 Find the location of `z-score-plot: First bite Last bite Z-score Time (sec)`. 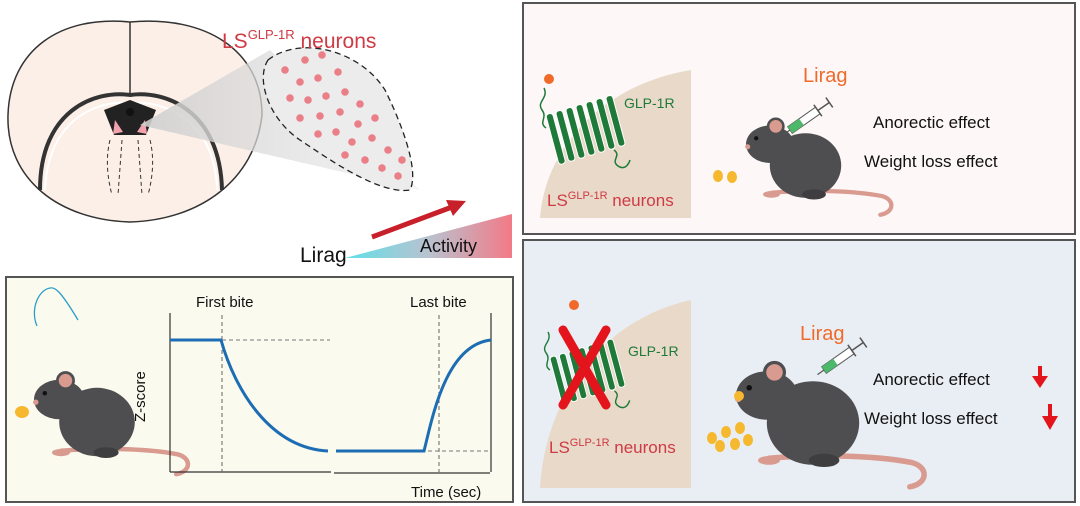

z-score-plot: First bite Last bite Z-score Time (sec) is located at coordinates (312, 397).